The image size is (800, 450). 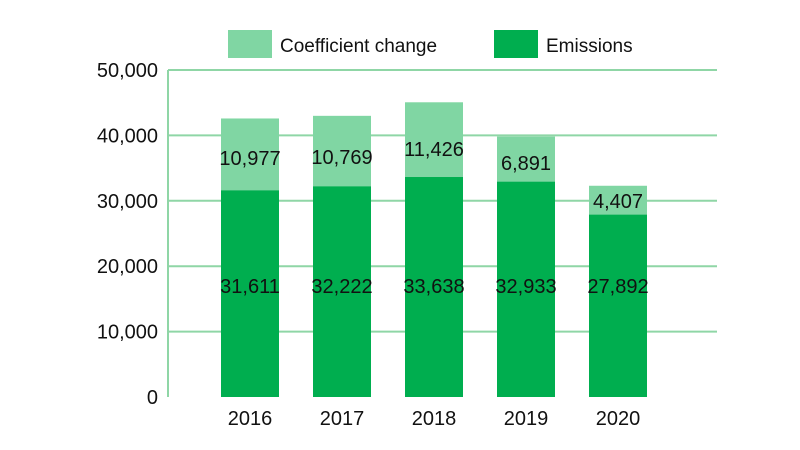 I want to click on legend-label: Coefficient change, so click(x=358, y=46).